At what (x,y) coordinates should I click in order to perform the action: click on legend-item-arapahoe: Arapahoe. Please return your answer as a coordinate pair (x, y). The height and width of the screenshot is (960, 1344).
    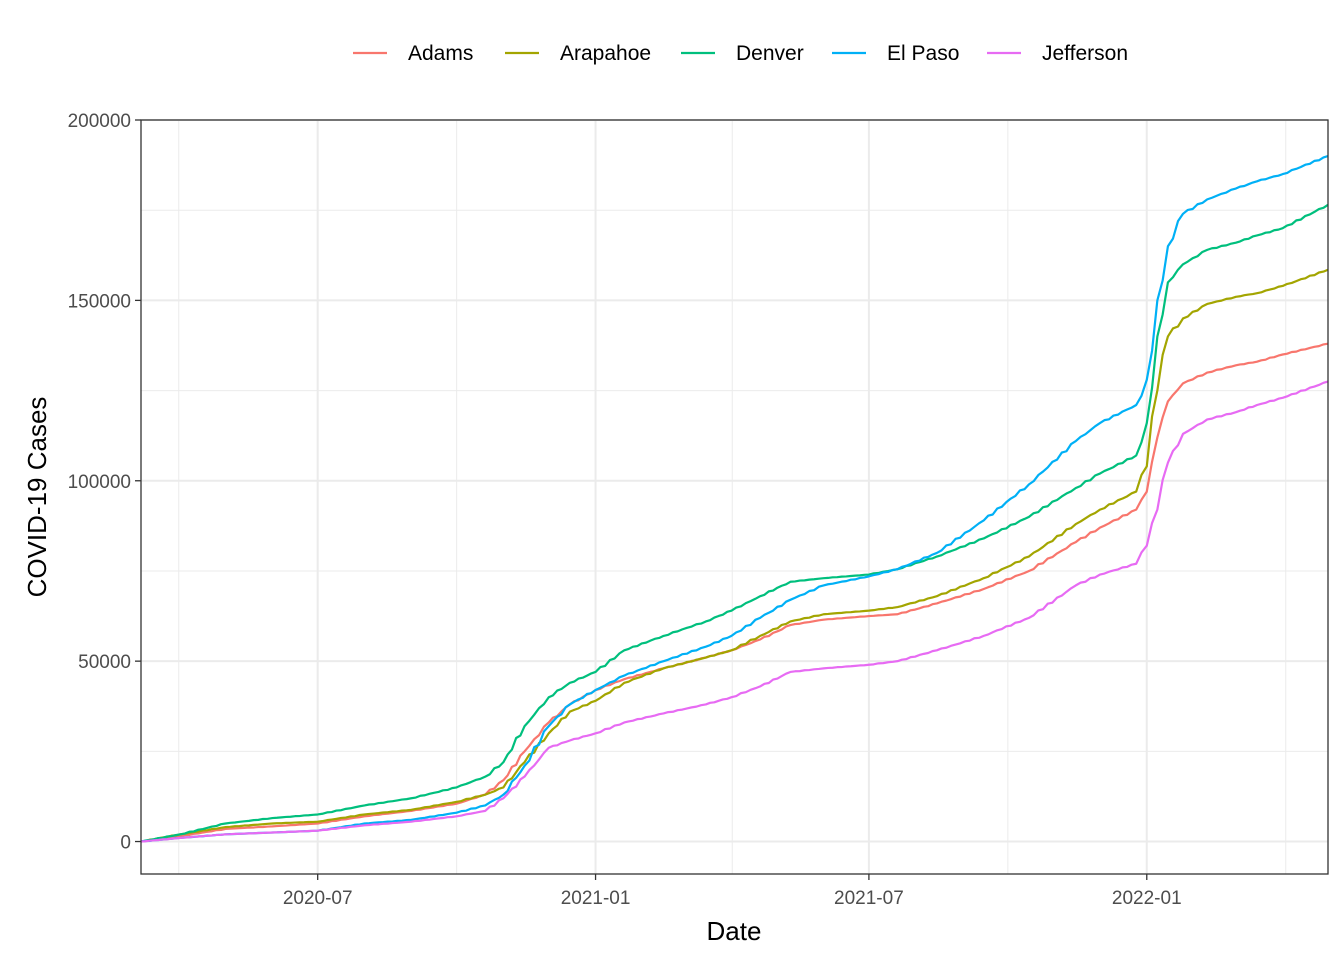
    Looking at the image, I should click on (578, 53).